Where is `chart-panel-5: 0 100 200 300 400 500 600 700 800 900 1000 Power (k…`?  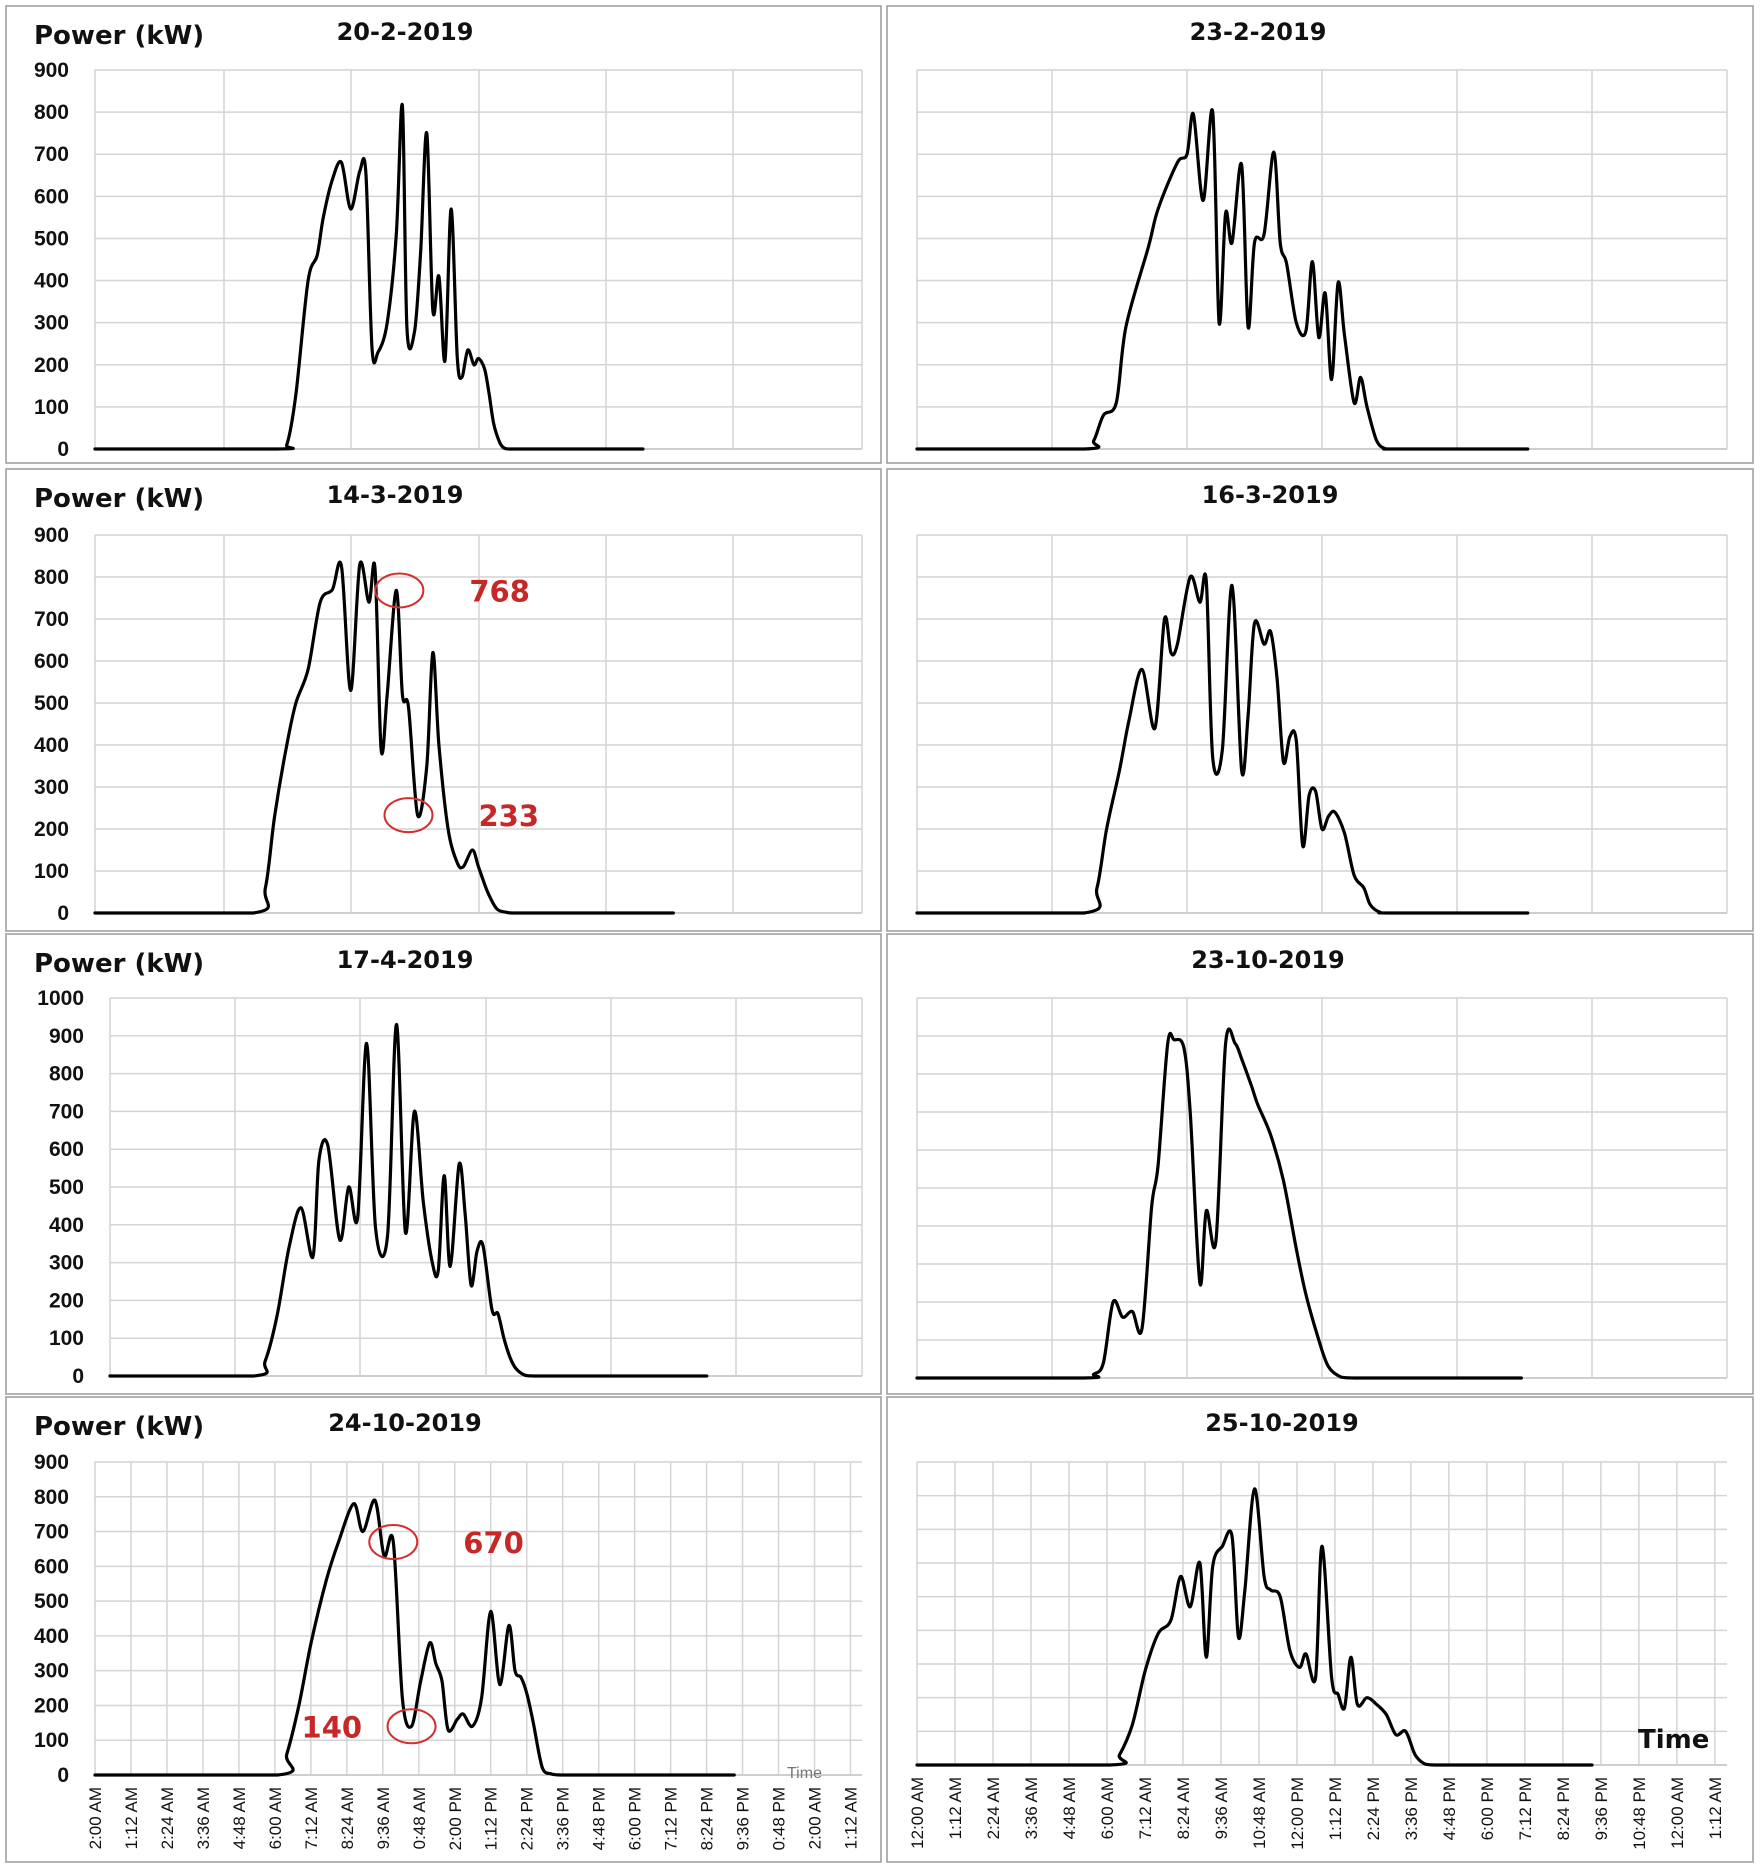
chart-panel-5: 0 100 200 300 400 500 600 700 800 900 1000 Power (k… is located at coordinates (443, 1164).